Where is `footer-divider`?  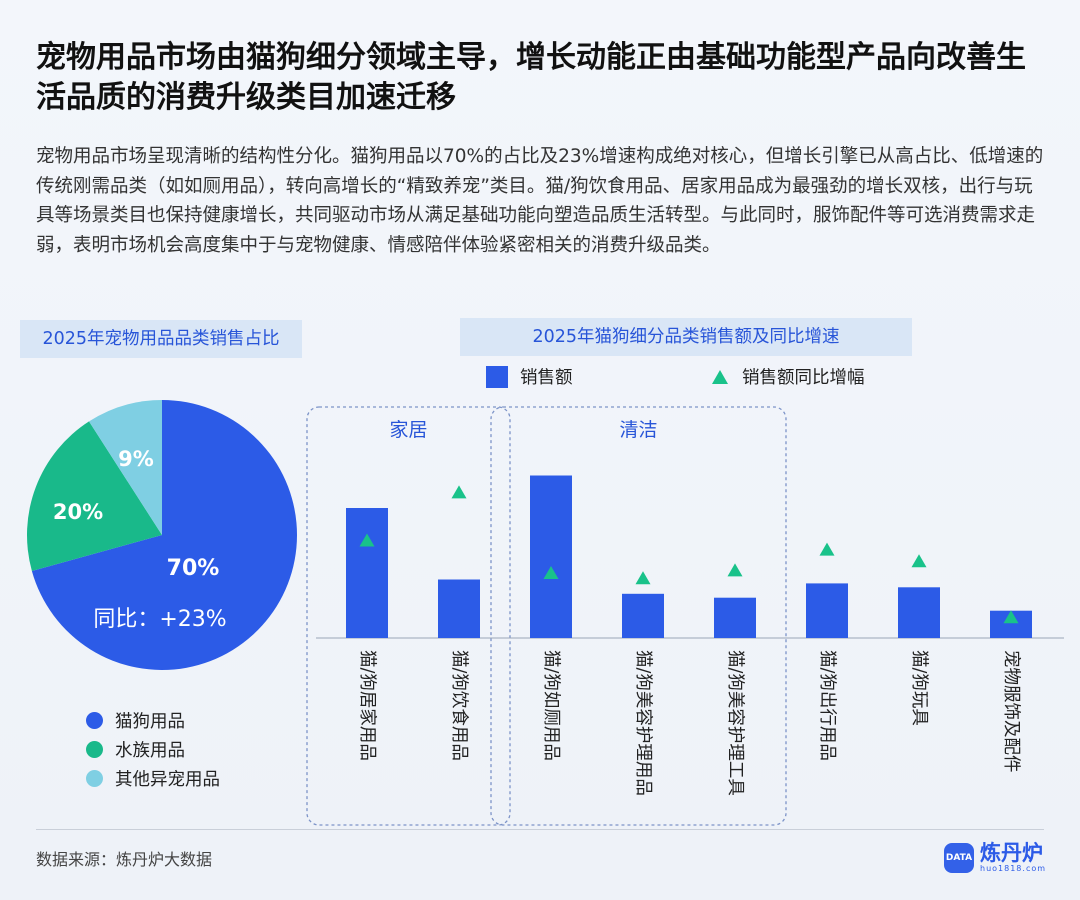
footer-divider is located at coordinates (540, 829).